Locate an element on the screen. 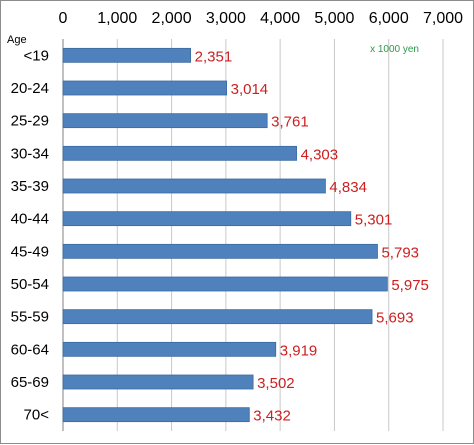 This screenshot has height=445, width=474. x-tick-label: 1,000 is located at coordinates (117, 18).